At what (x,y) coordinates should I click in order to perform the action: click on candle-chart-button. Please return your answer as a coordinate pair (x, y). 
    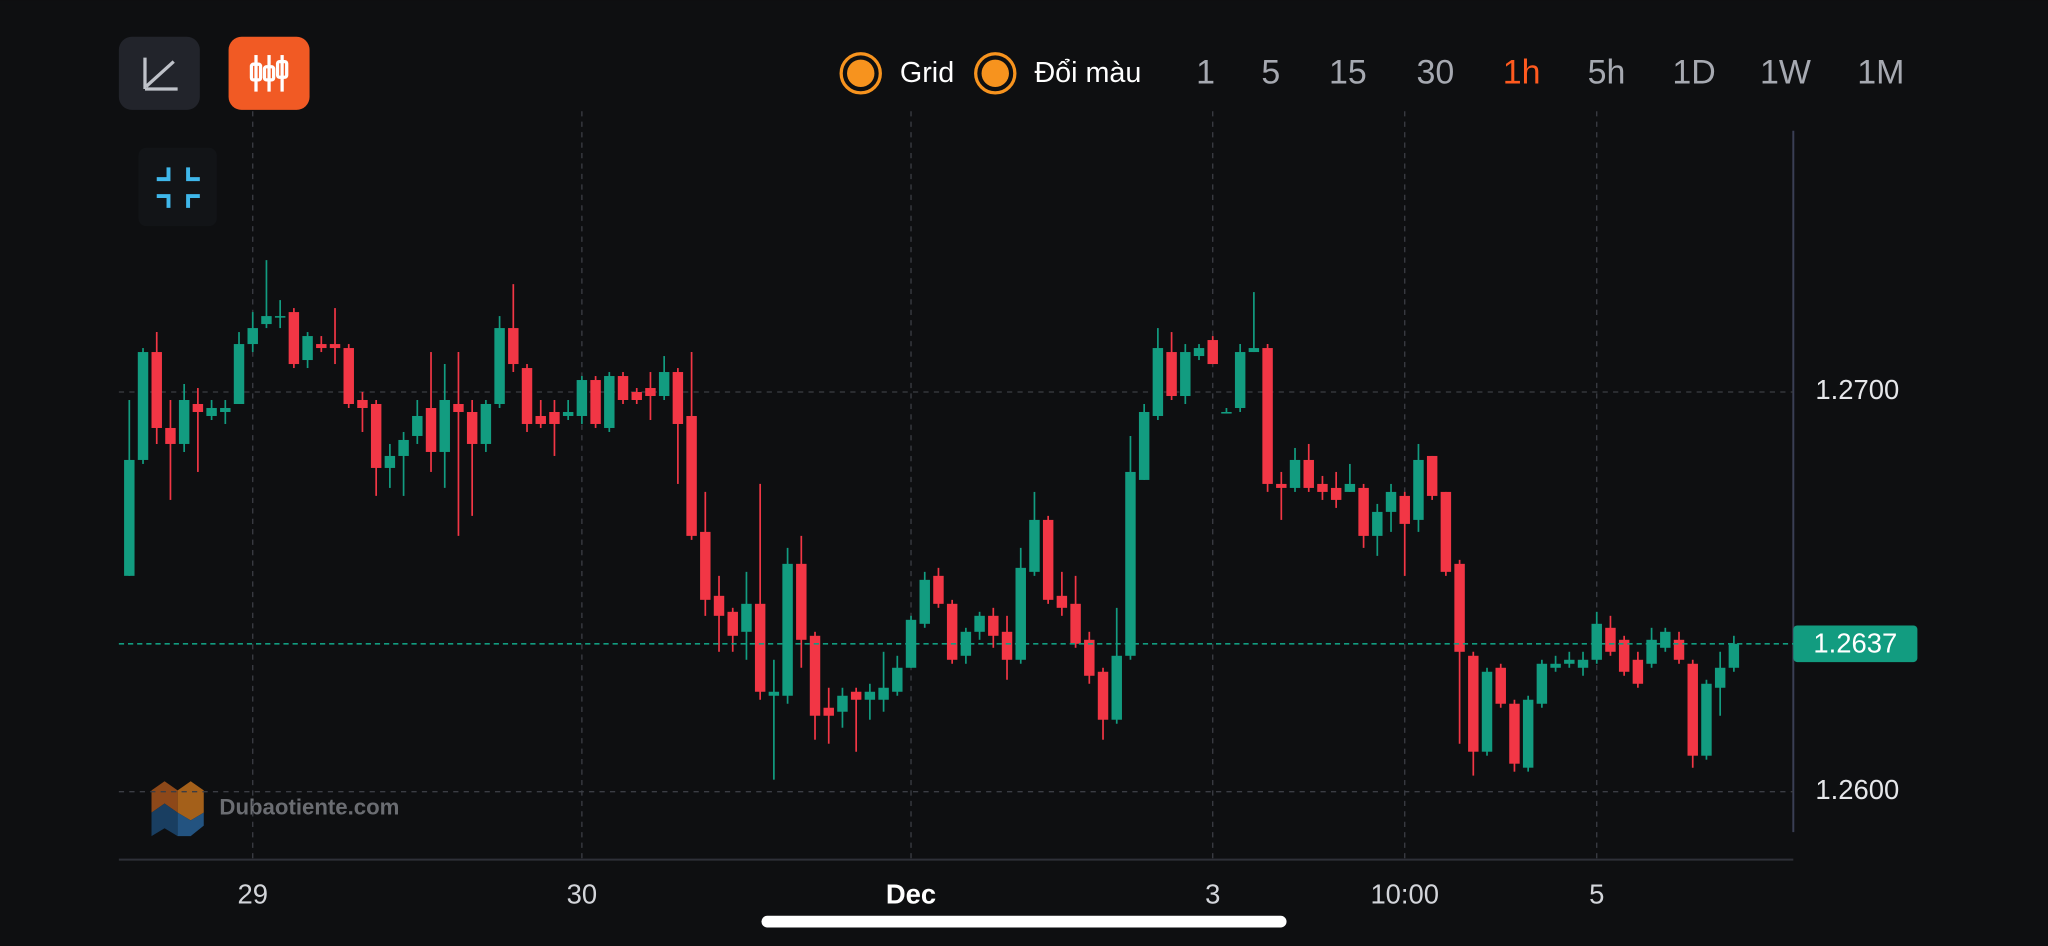
    Looking at the image, I should click on (269, 73).